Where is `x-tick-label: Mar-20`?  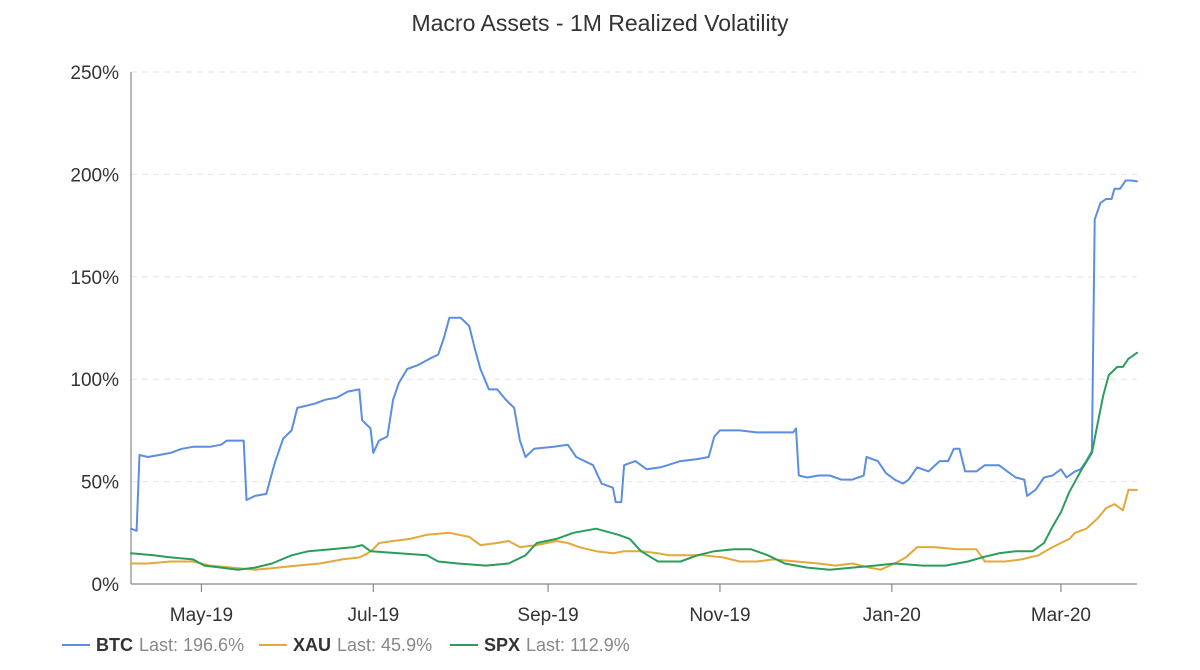
x-tick-label: Mar-20 is located at coordinates (1061, 615).